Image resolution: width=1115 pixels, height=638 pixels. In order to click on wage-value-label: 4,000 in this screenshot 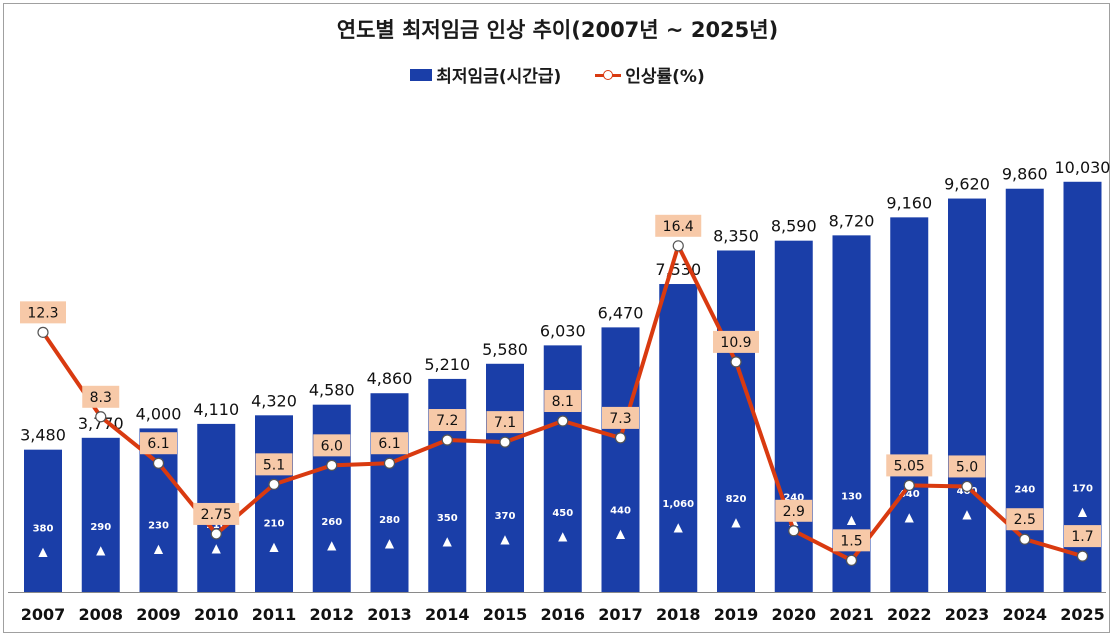, I will do `click(159, 413)`.